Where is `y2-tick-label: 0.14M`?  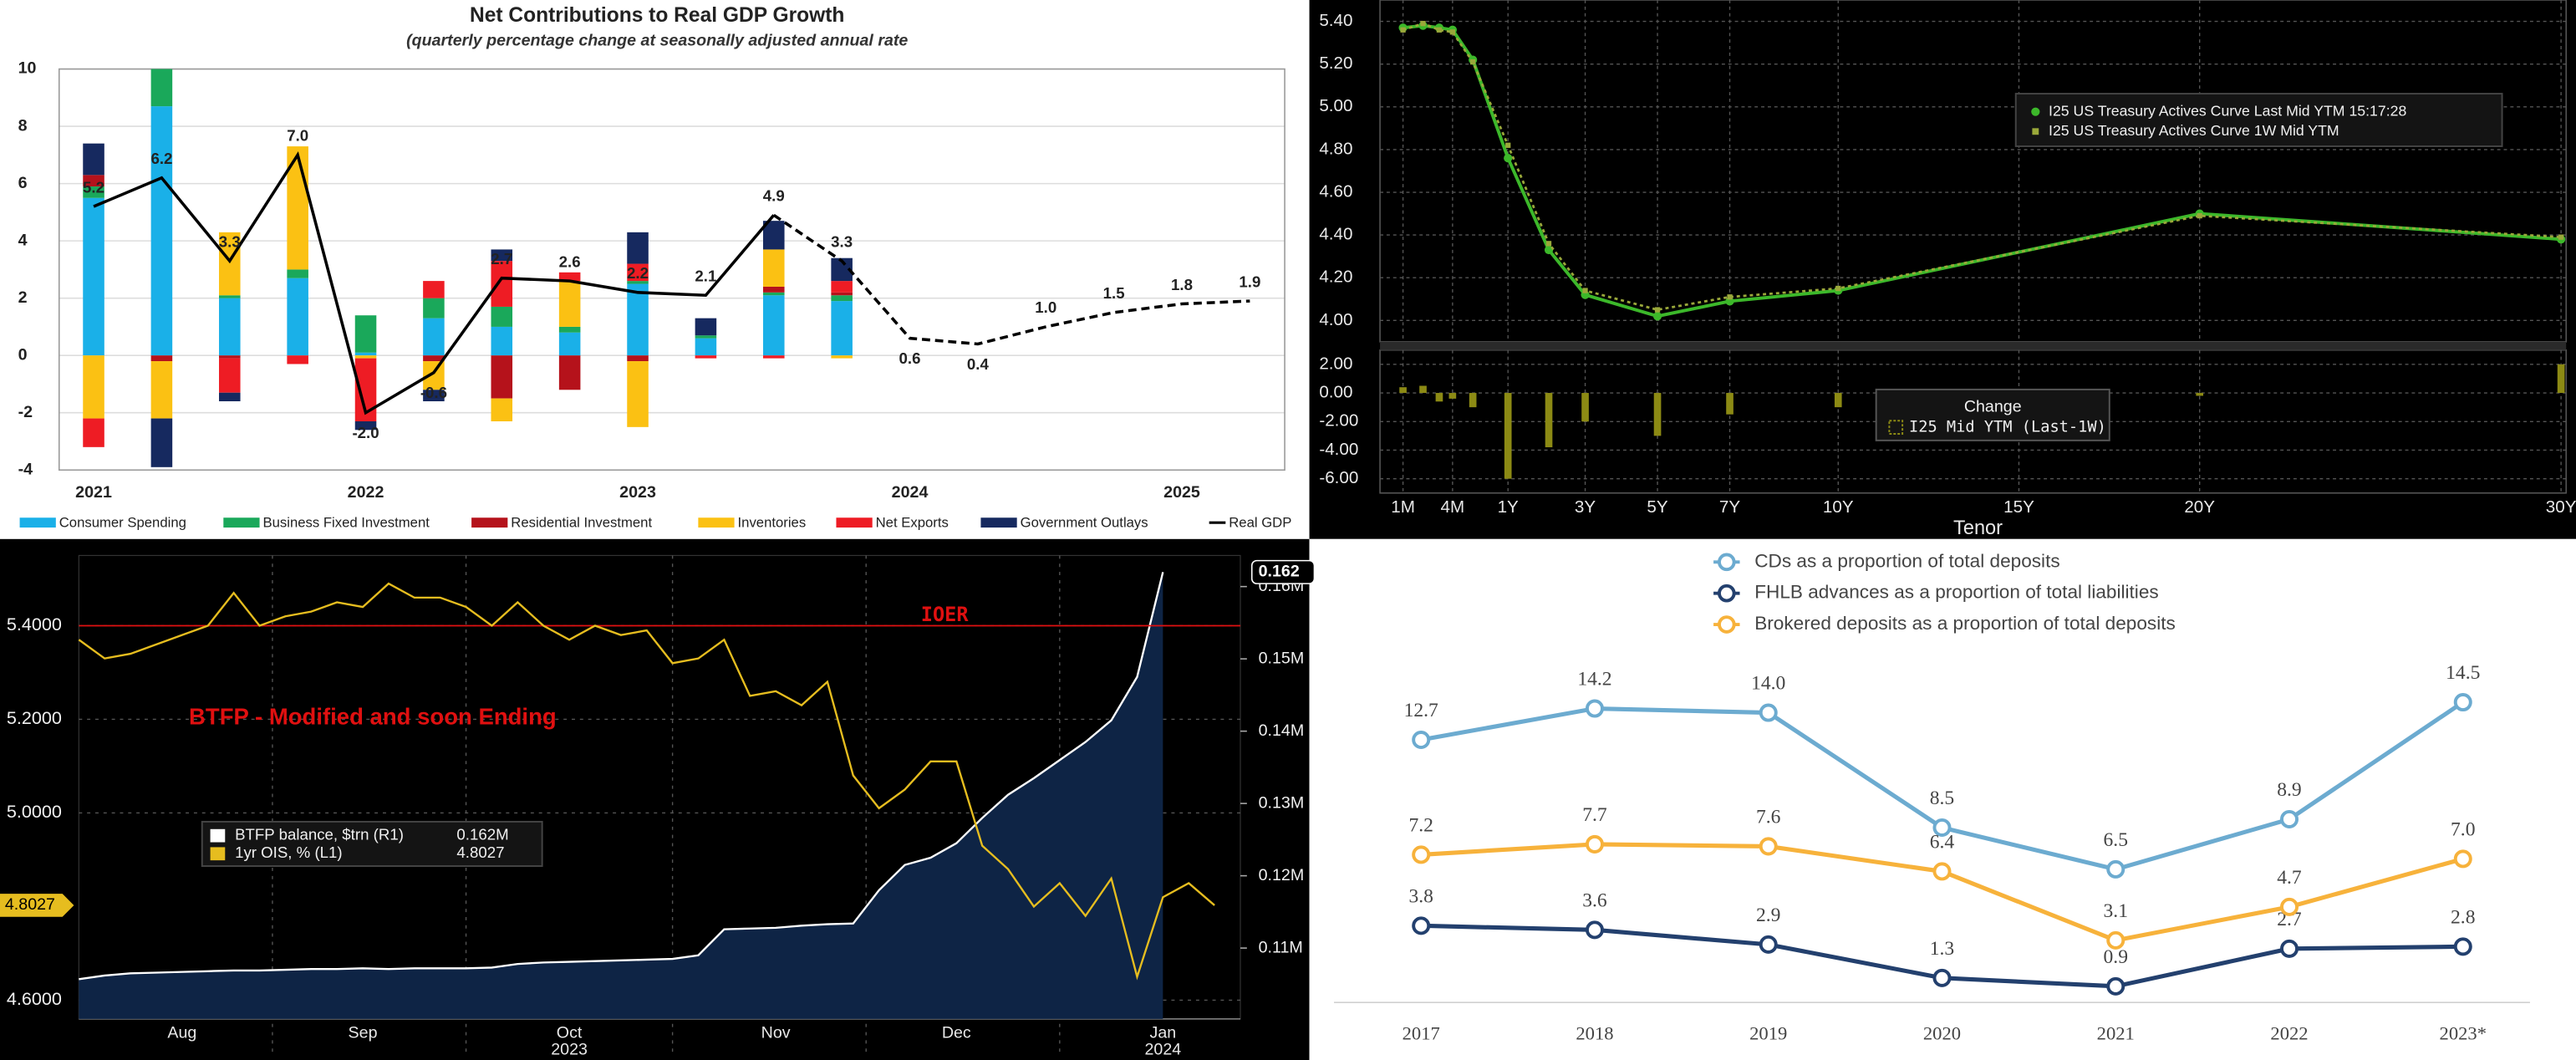
y2-tick-label: 0.14M is located at coordinates (1282, 730).